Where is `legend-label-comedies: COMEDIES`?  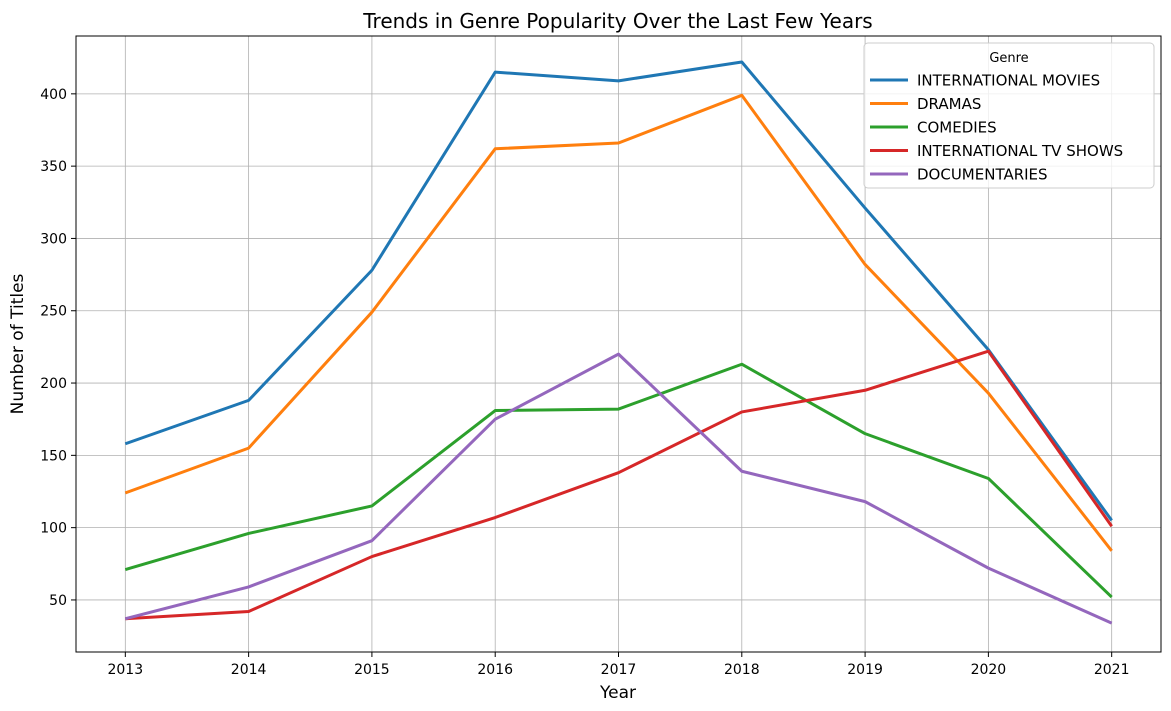
legend-label-comedies: COMEDIES is located at coordinates (957, 128).